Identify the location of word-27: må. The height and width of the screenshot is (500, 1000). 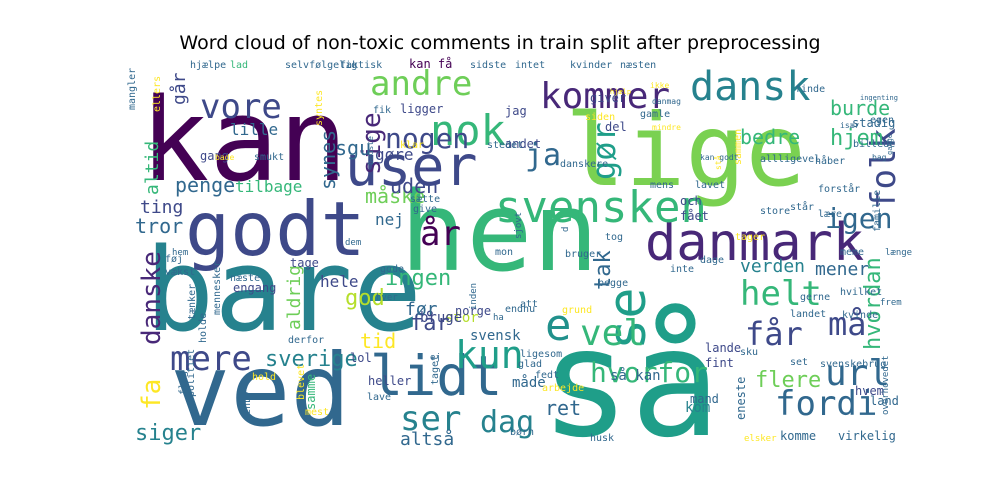
(847, 324).